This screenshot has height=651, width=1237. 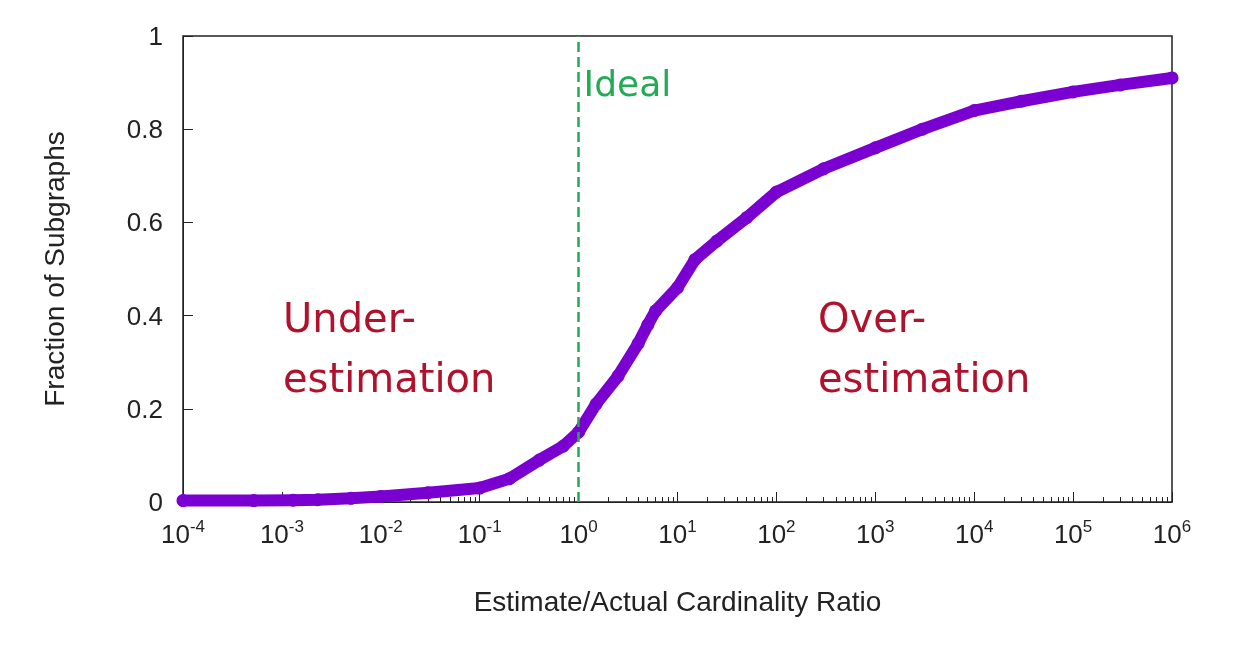 What do you see at coordinates (155, 36) in the screenshot?
I see `y-tick-label: 1` at bounding box center [155, 36].